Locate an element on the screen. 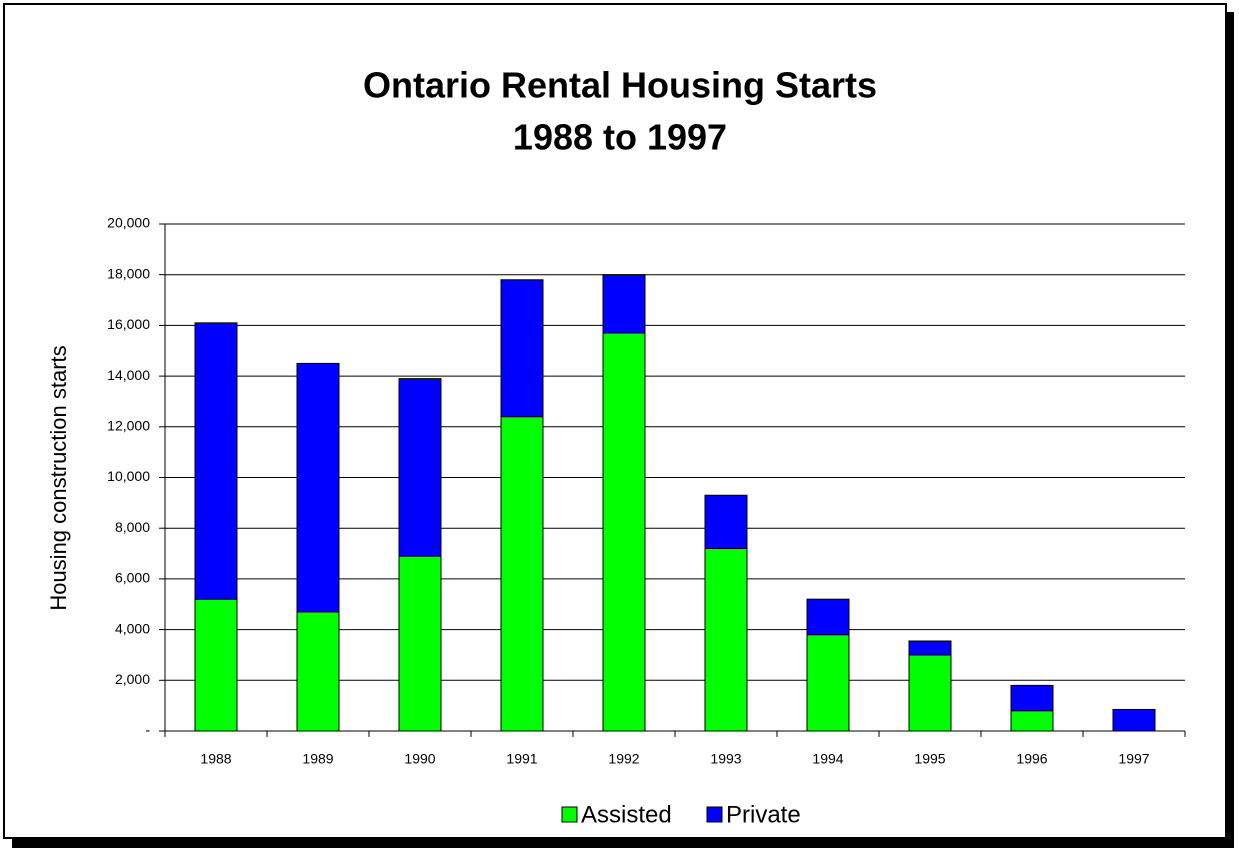 Image resolution: width=1239 pixels, height=851 pixels. y-tick-label: 12,000 is located at coordinates (128, 426).